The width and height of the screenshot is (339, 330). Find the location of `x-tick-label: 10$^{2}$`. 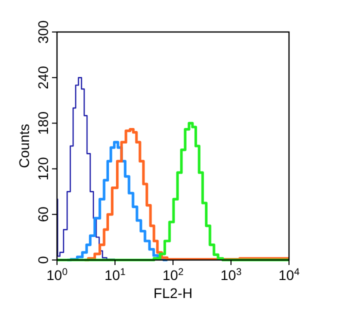

x-tick-label: 10$^{2}$ is located at coordinates (173, 274).